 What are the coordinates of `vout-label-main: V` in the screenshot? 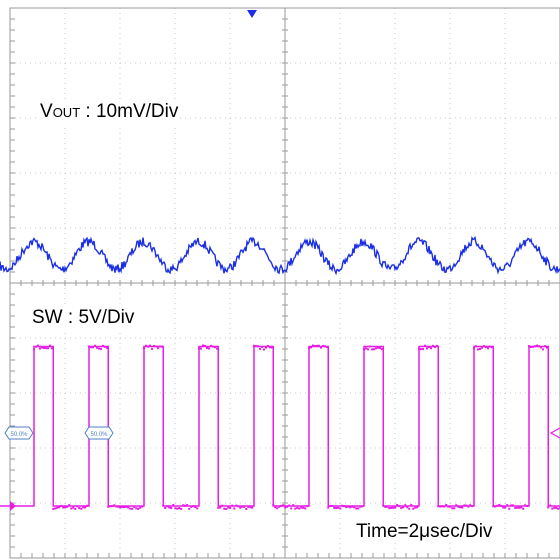 It's located at (46, 111).